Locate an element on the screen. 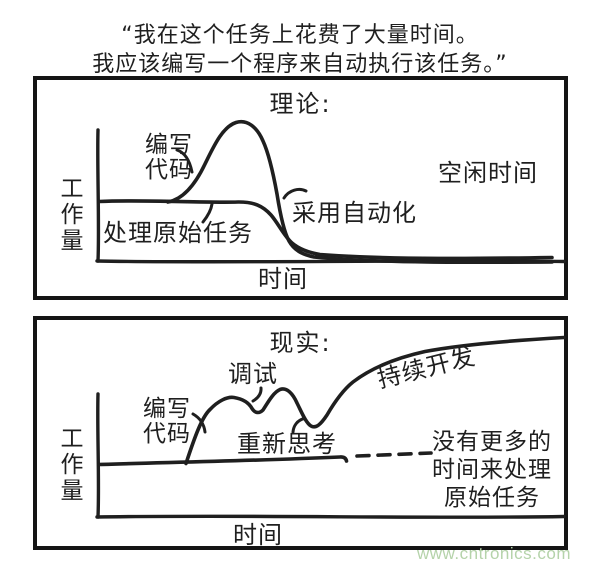  theory-y-axis-label: 工作量 is located at coordinates (69, 215).